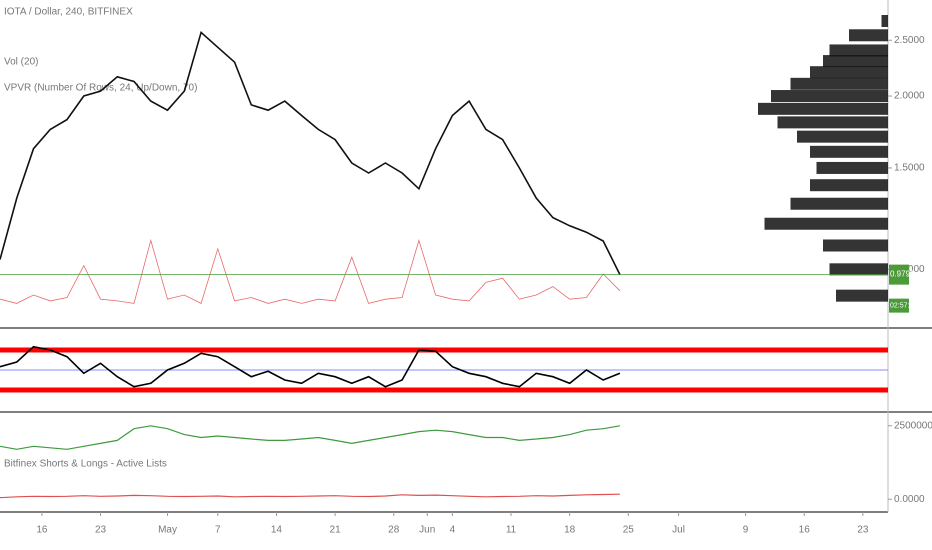  What do you see at coordinates (511, 530) in the screenshot?
I see `x-tick-label: 11` at bounding box center [511, 530].